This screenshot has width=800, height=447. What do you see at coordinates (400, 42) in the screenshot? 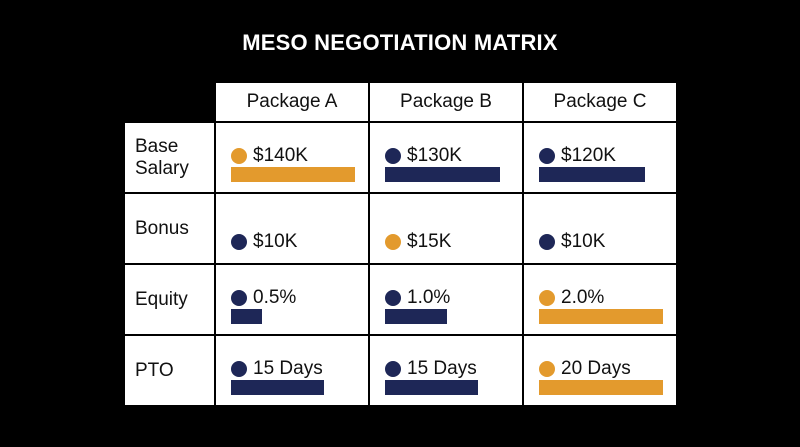
I see `title: MESO NEGOTIATION MATRIX` at bounding box center [400, 42].